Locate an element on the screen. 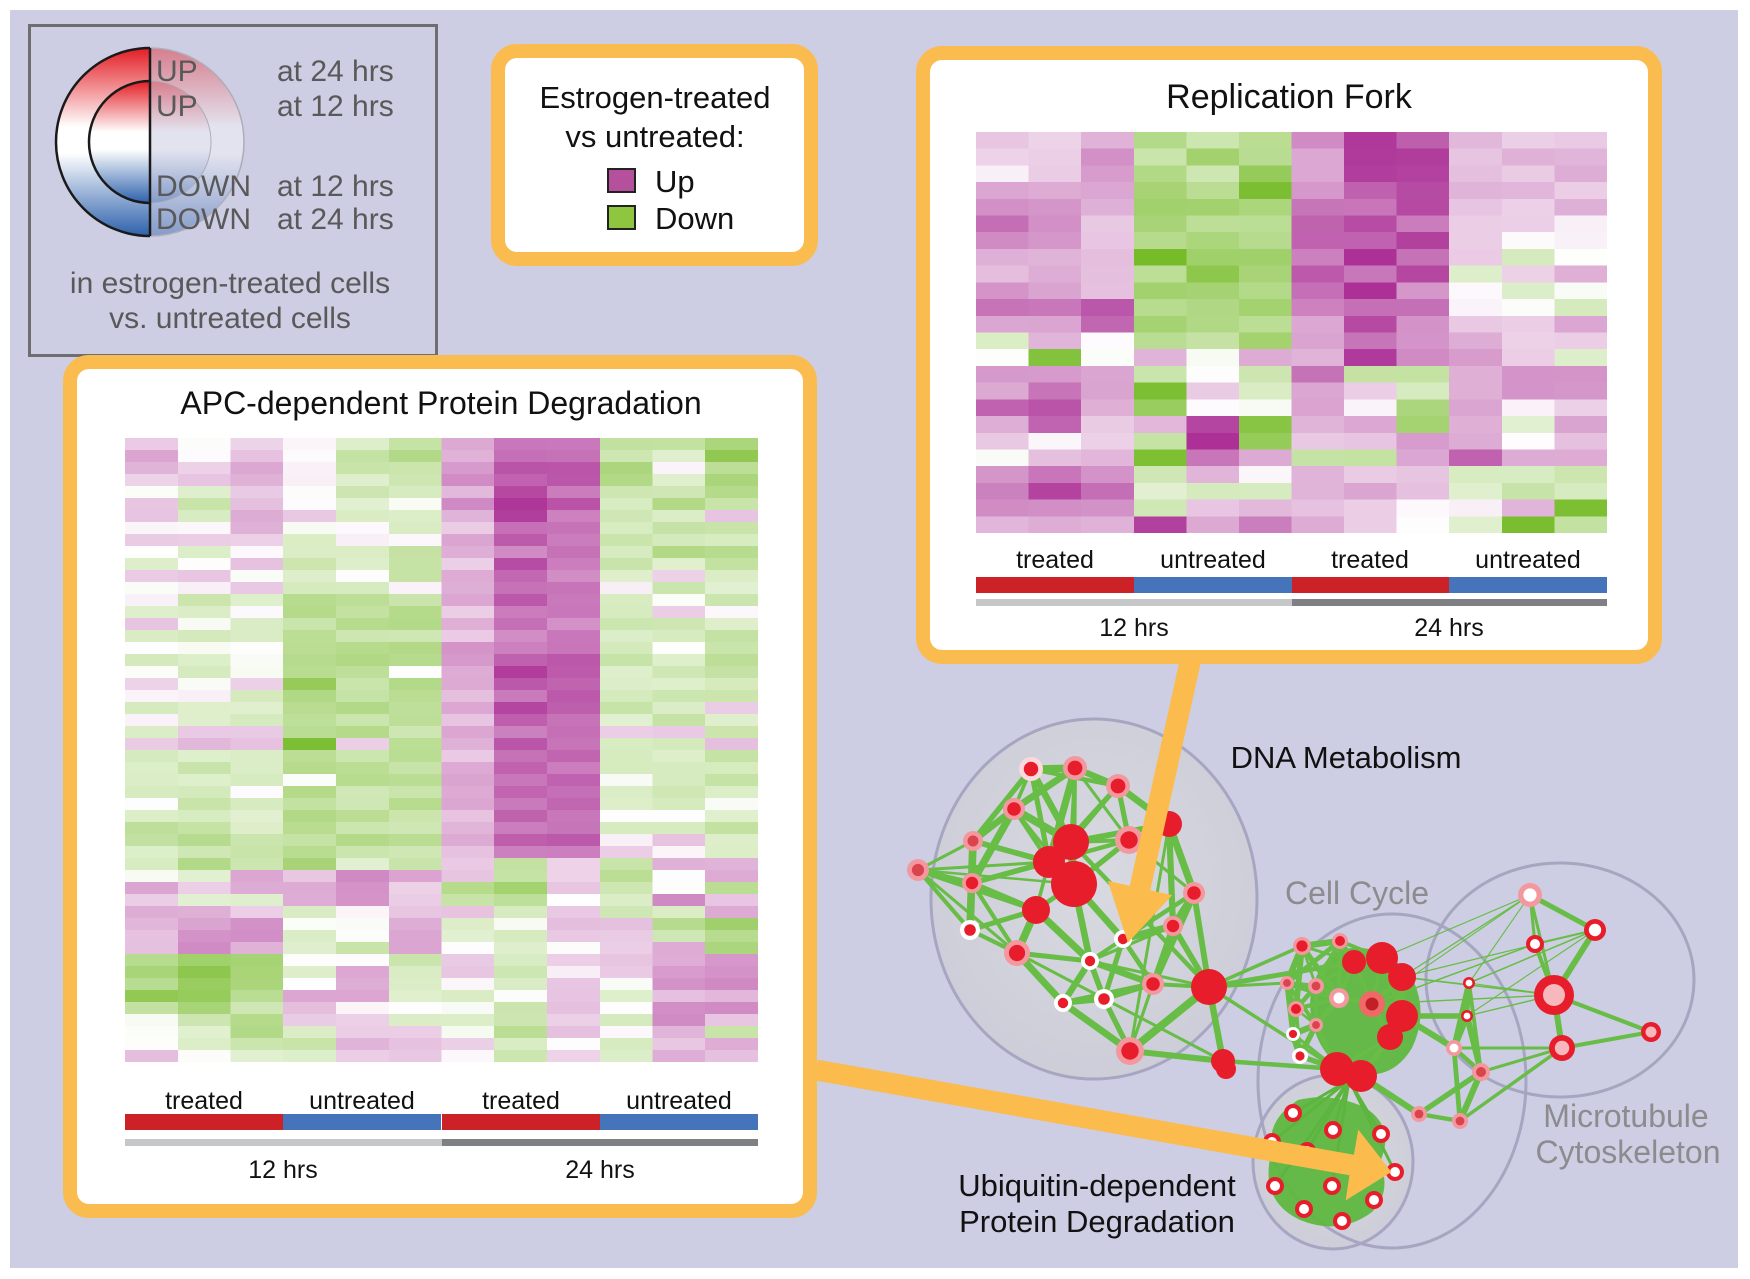  svg-text: Microtubule is located at coordinates (1625, 1116).